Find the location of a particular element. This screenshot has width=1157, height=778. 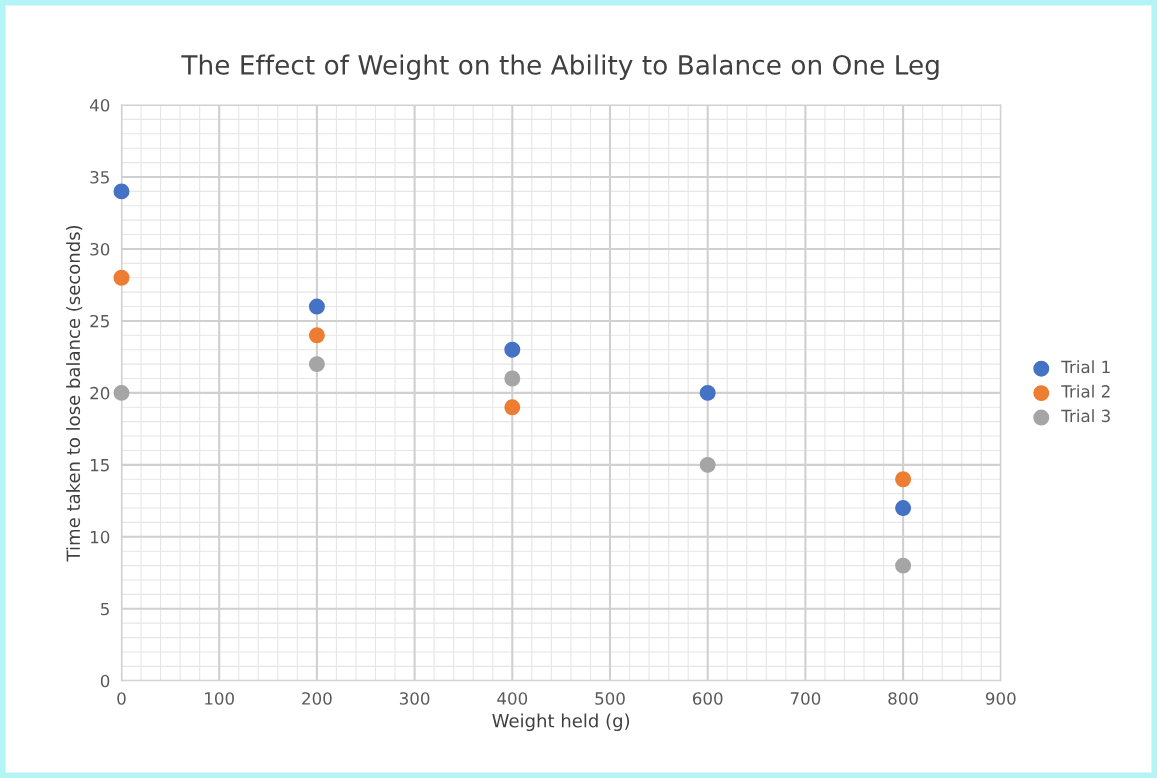

y-tick-label: 40 is located at coordinates (99, 105).